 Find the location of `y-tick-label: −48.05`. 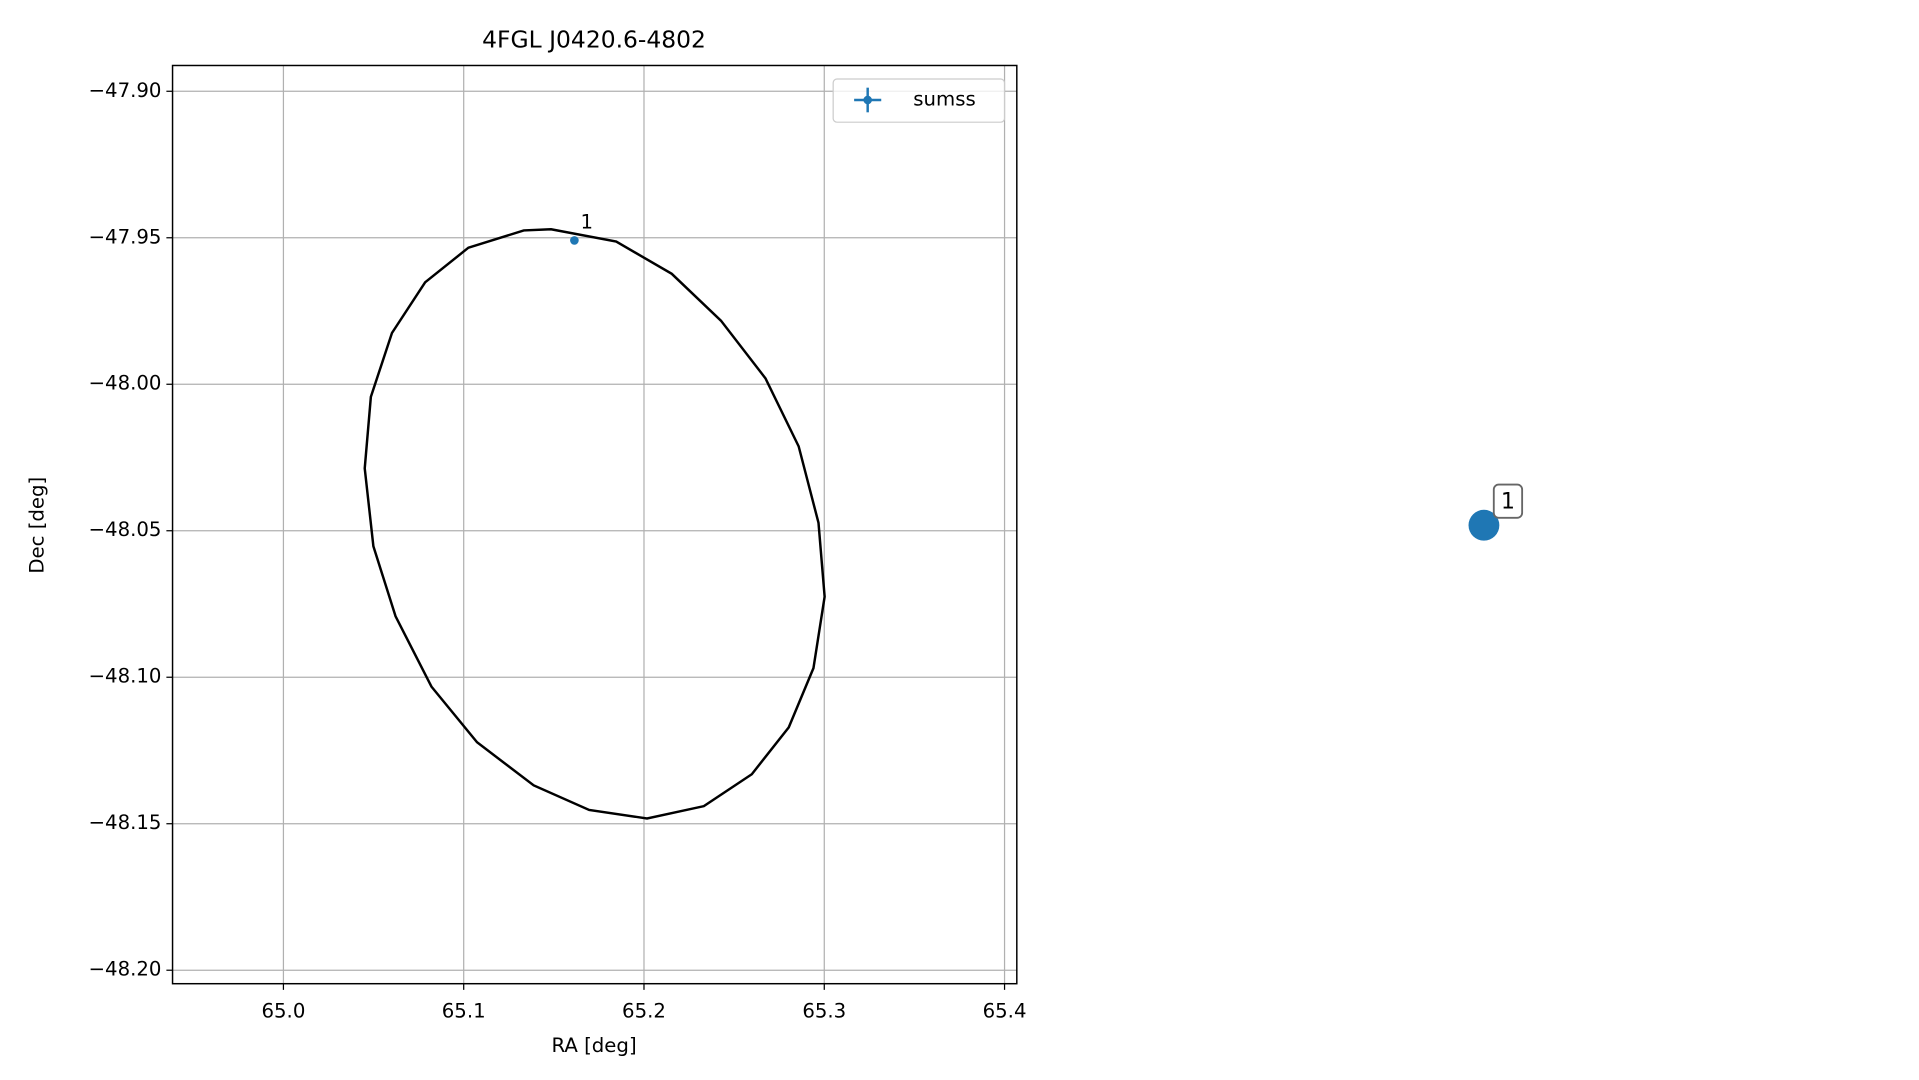

y-tick-label: −48.05 is located at coordinates (125, 529).